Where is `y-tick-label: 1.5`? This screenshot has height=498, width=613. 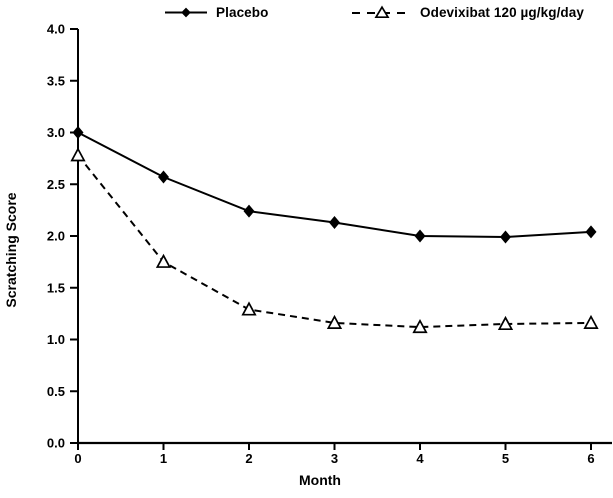 y-tick-label: 1.5 is located at coordinates (56, 287).